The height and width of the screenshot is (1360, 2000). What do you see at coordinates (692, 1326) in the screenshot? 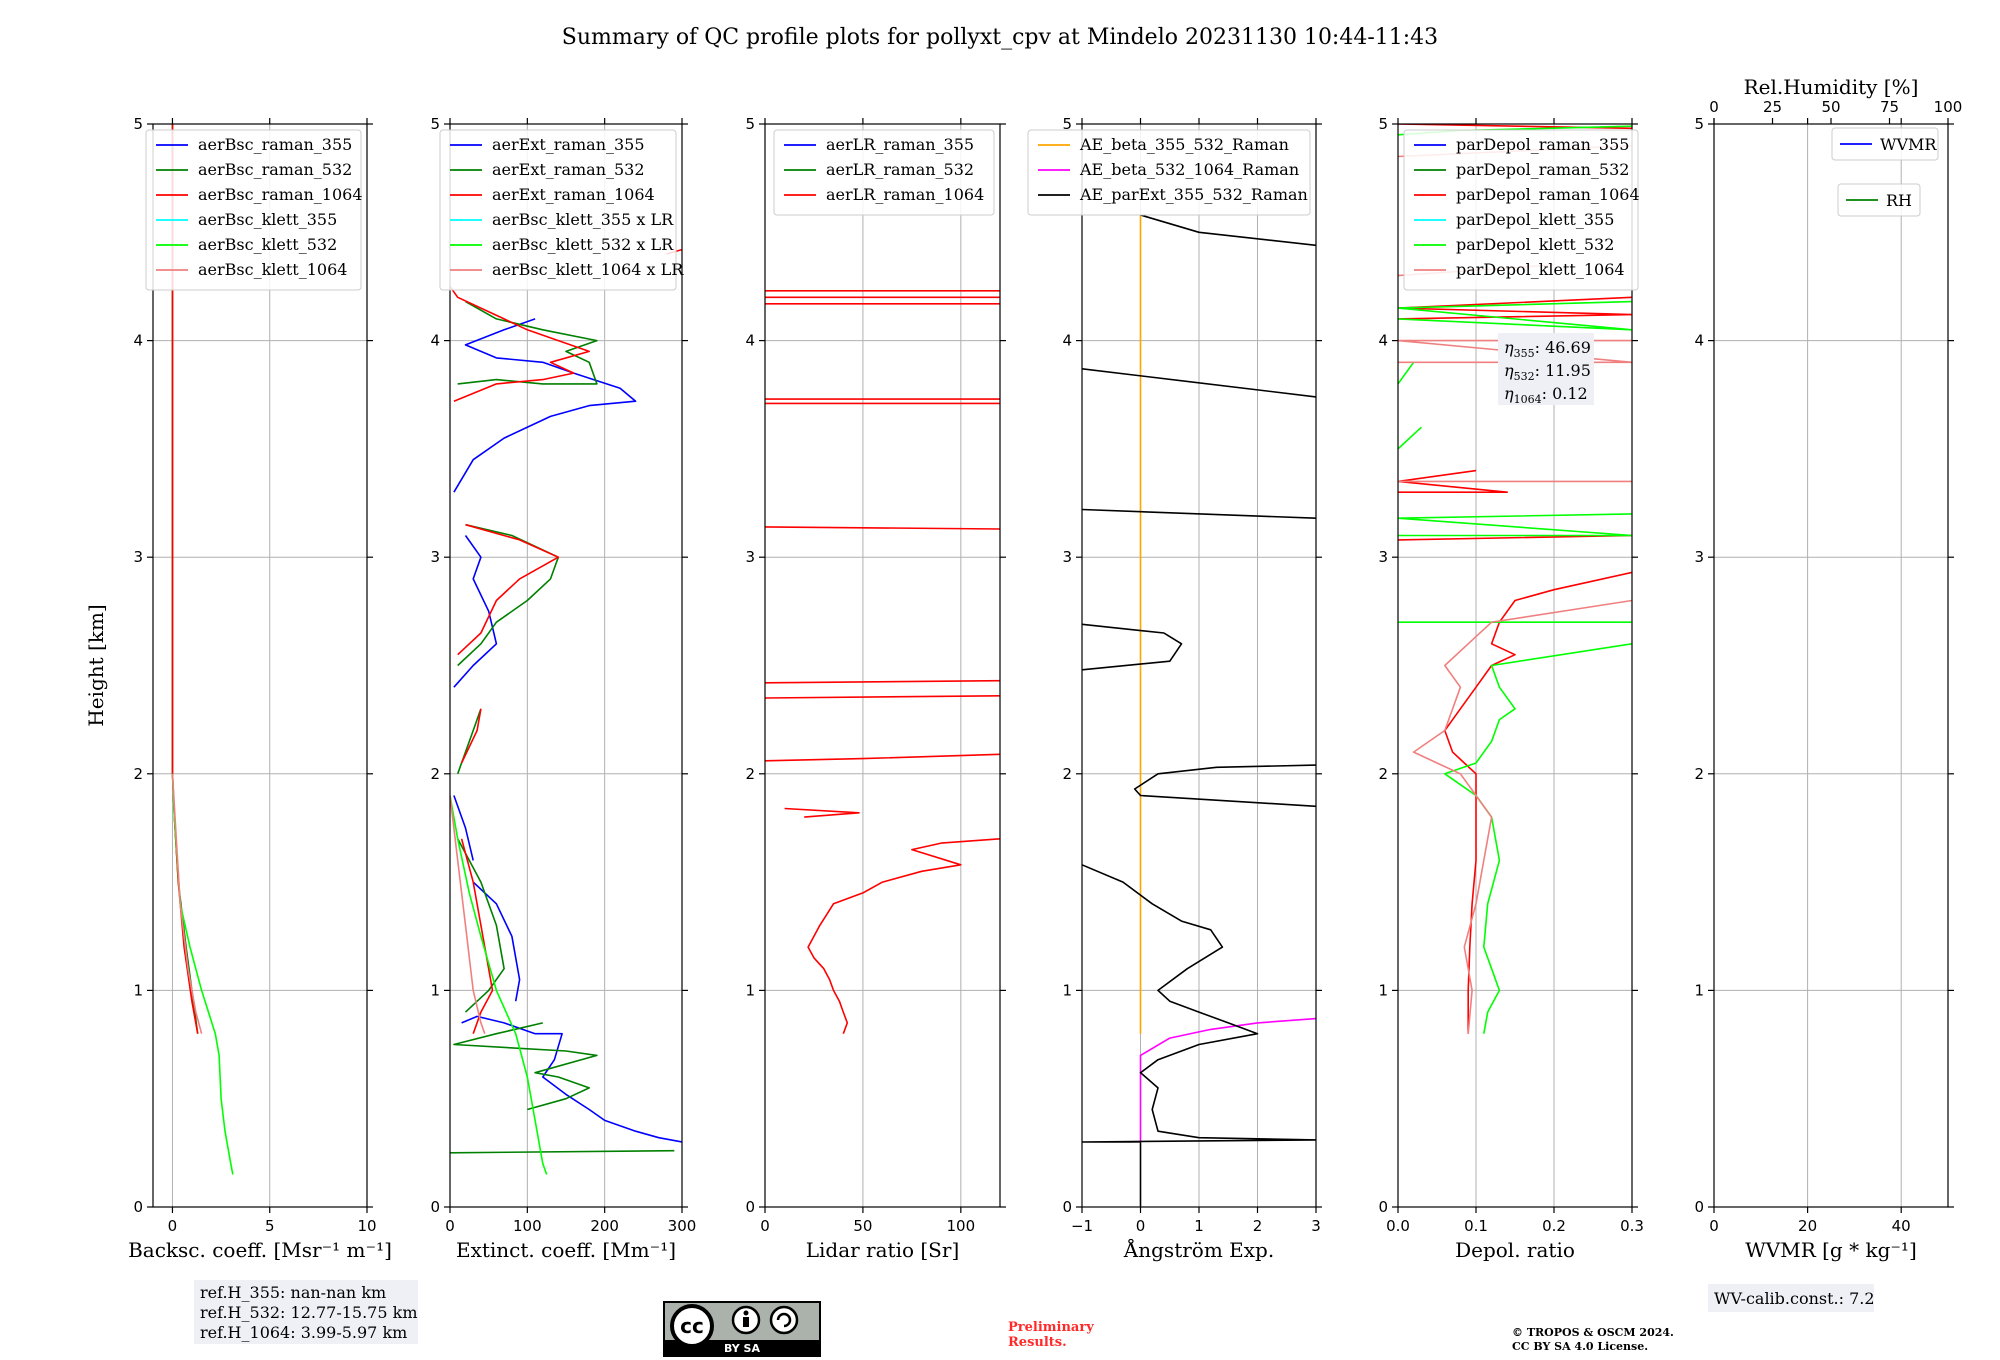
I see `svg-text: cc` at bounding box center [692, 1326].